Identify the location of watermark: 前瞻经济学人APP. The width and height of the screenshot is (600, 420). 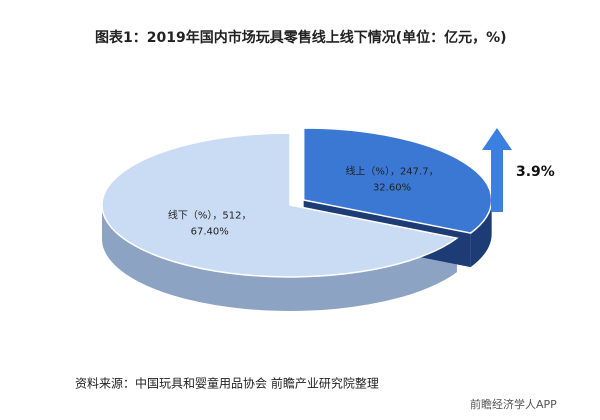
(513, 404).